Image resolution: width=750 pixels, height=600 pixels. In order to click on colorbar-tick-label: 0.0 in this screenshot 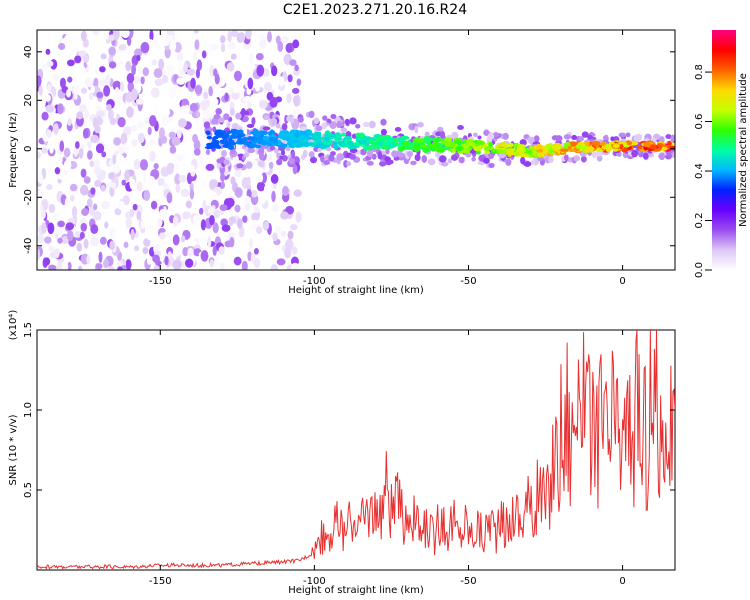, I will do `click(699, 270)`.